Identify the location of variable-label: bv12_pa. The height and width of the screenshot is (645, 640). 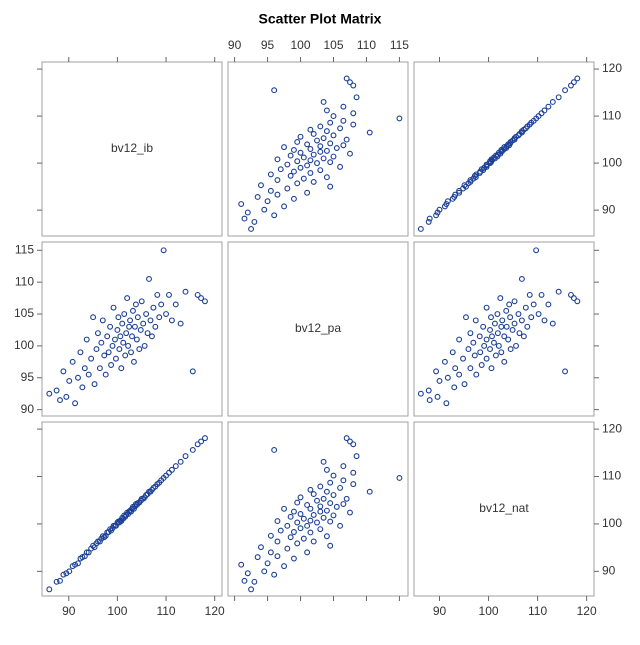
(318, 328).